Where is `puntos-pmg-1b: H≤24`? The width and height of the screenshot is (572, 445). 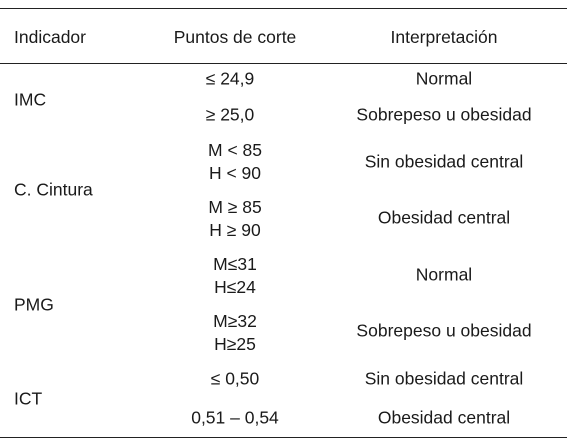
puntos-pmg-1b: H≤24 is located at coordinates (235, 287).